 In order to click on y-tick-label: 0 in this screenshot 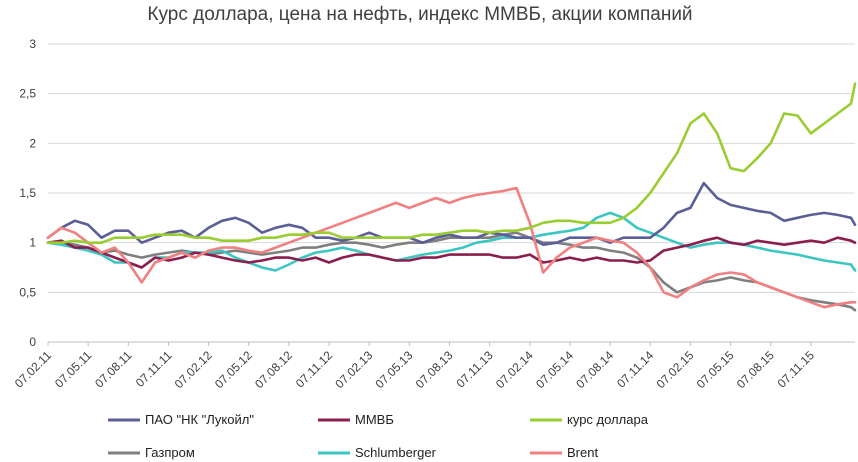, I will do `click(32, 342)`.